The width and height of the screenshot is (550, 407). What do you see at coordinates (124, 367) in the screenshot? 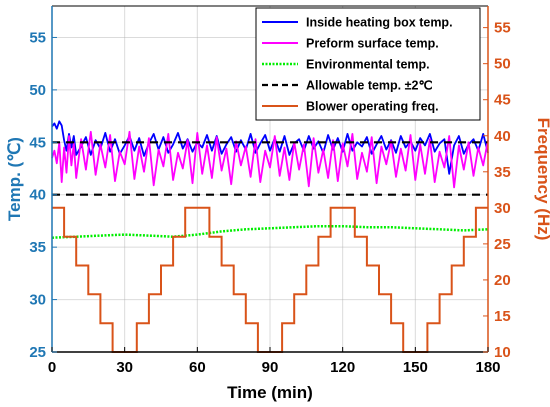
I see `x-tick-label: 30` at bounding box center [124, 367].